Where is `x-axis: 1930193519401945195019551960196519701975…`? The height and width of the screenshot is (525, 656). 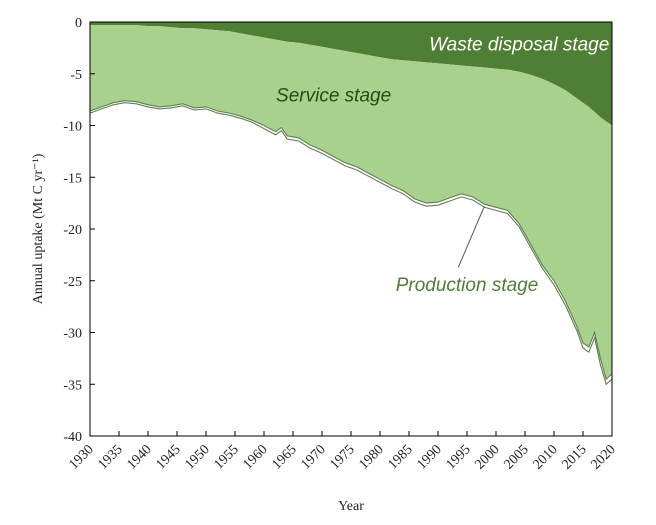 x-axis: 1930193519401945195019551960196519701975… is located at coordinates (342, 452).